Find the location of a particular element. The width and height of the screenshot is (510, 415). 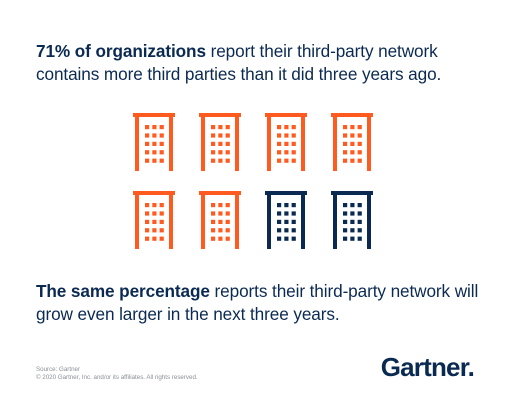

footer-source: Source: Gartner is located at coordinates (58, 369).